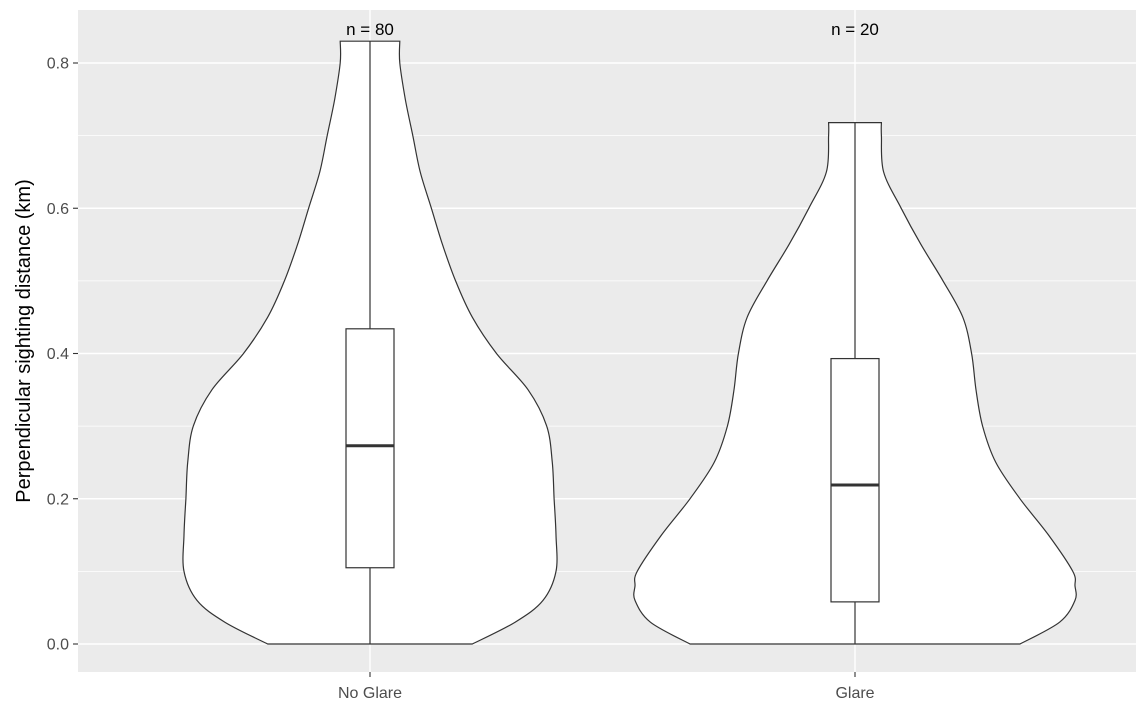 The height and width of the screenshot is (704, 1138). I want to click on x-tick-label: No Glare, so click(370, 693).